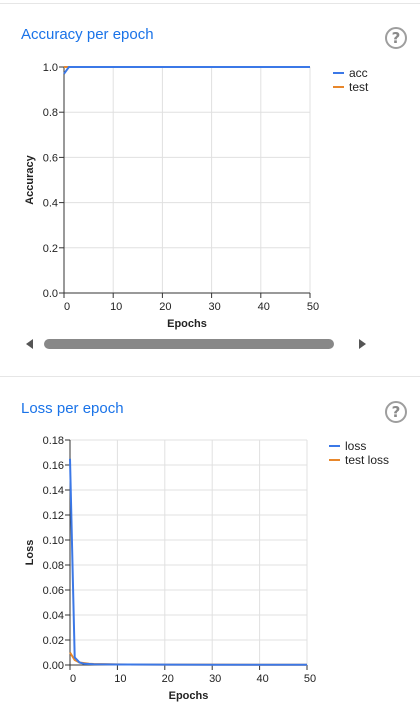 The height and width of the screenshot is (723, 420). I want to click on y-tick-label: 0.10, so click(53, 541).